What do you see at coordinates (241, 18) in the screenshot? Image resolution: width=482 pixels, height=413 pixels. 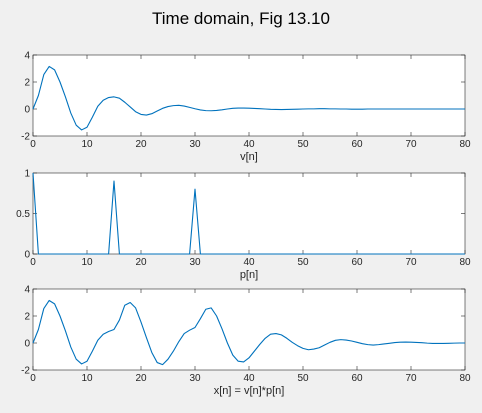 I see `figure-title: Time domain, Fig 13.10` at bounding box center [241, 18].